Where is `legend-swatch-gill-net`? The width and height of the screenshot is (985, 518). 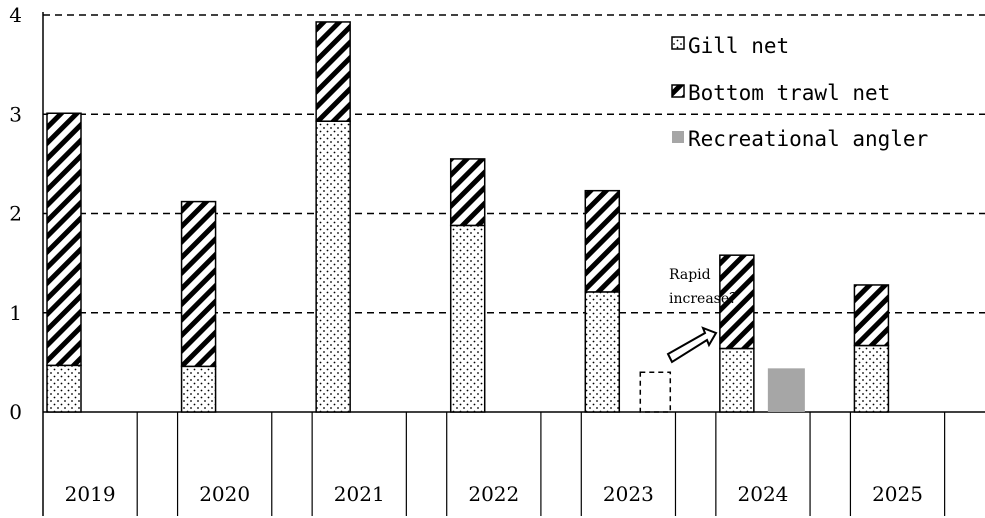 legend-swatch-gill-net is located at coordinates (678, 43).